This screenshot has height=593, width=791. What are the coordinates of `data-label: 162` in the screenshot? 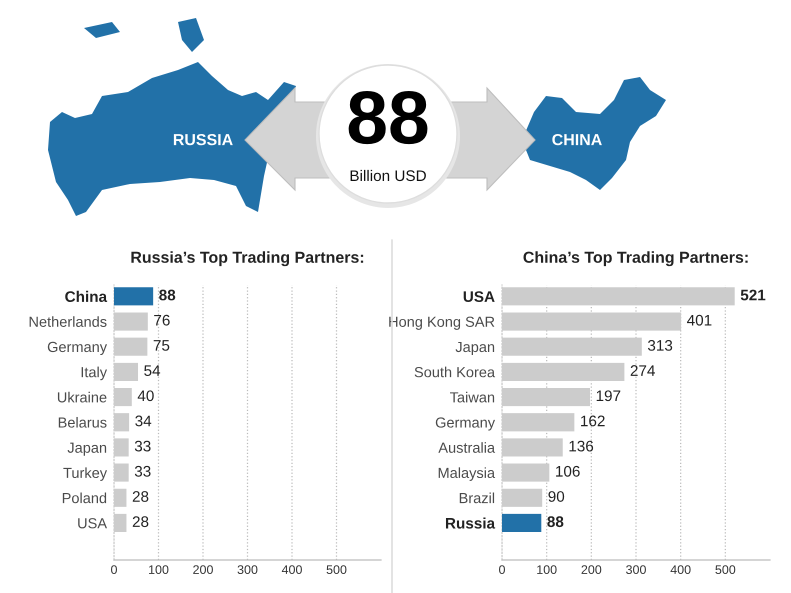 It's located at (593, 421).